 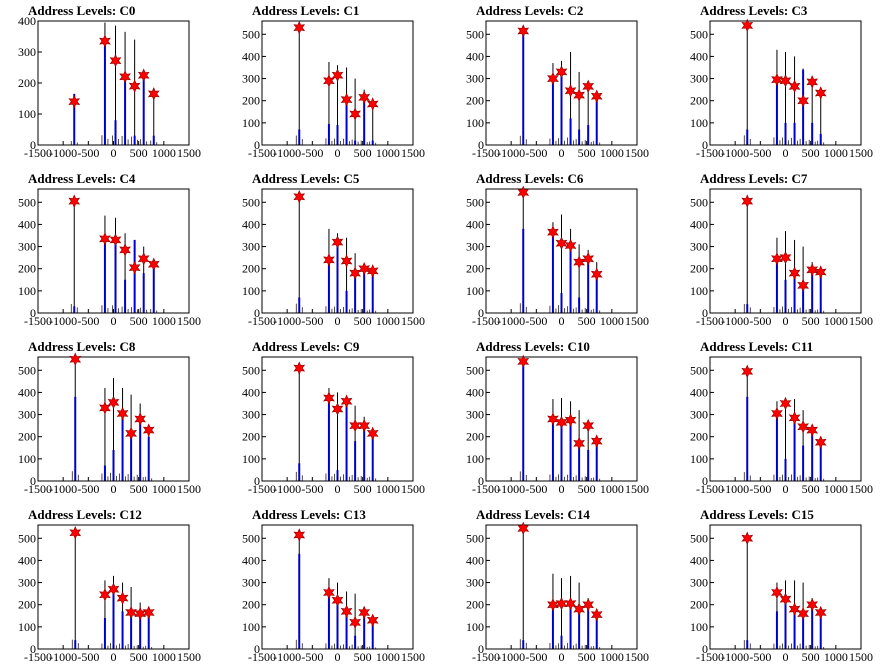 I want to click on x-tick-label: -1500, so click(x=262, y=489).